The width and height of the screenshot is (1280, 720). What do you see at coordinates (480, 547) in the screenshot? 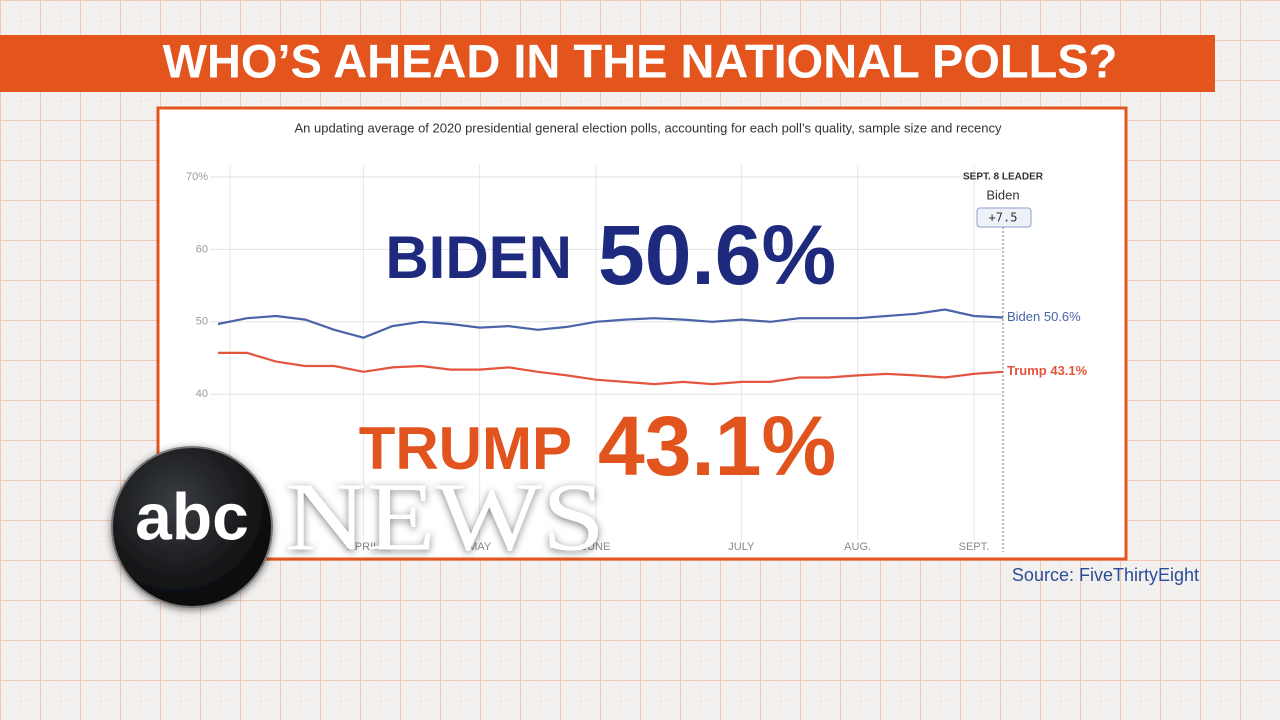
I see `x-tick-label: MAY` at bounding box center [480, 547].